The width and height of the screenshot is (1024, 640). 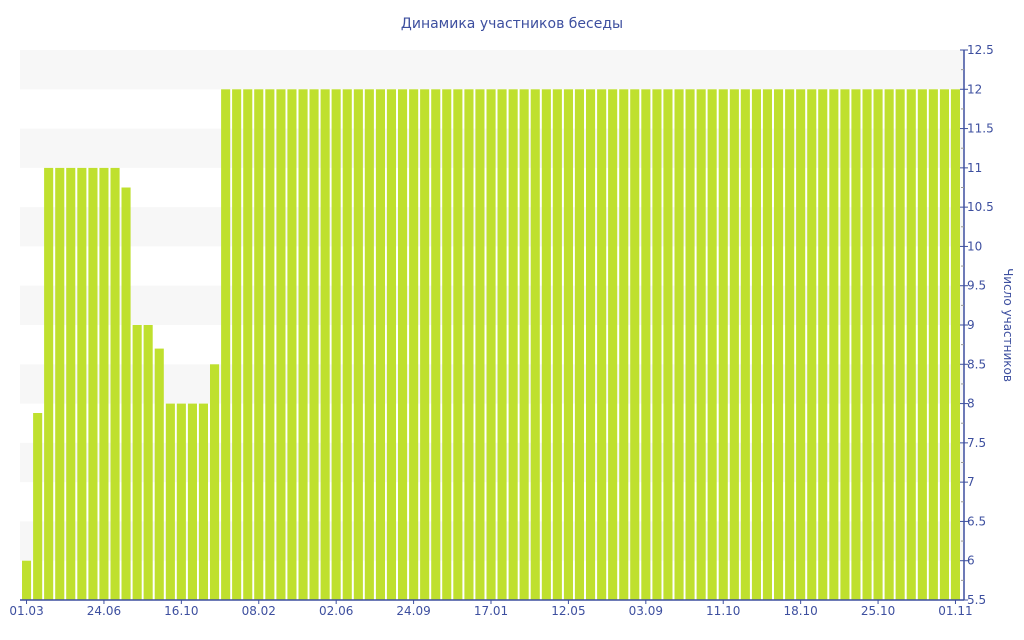 What do you see at coordinates (974, 89) in the screenshot?
I see `y-tick-label: 12` at bounding box center [974, 89].